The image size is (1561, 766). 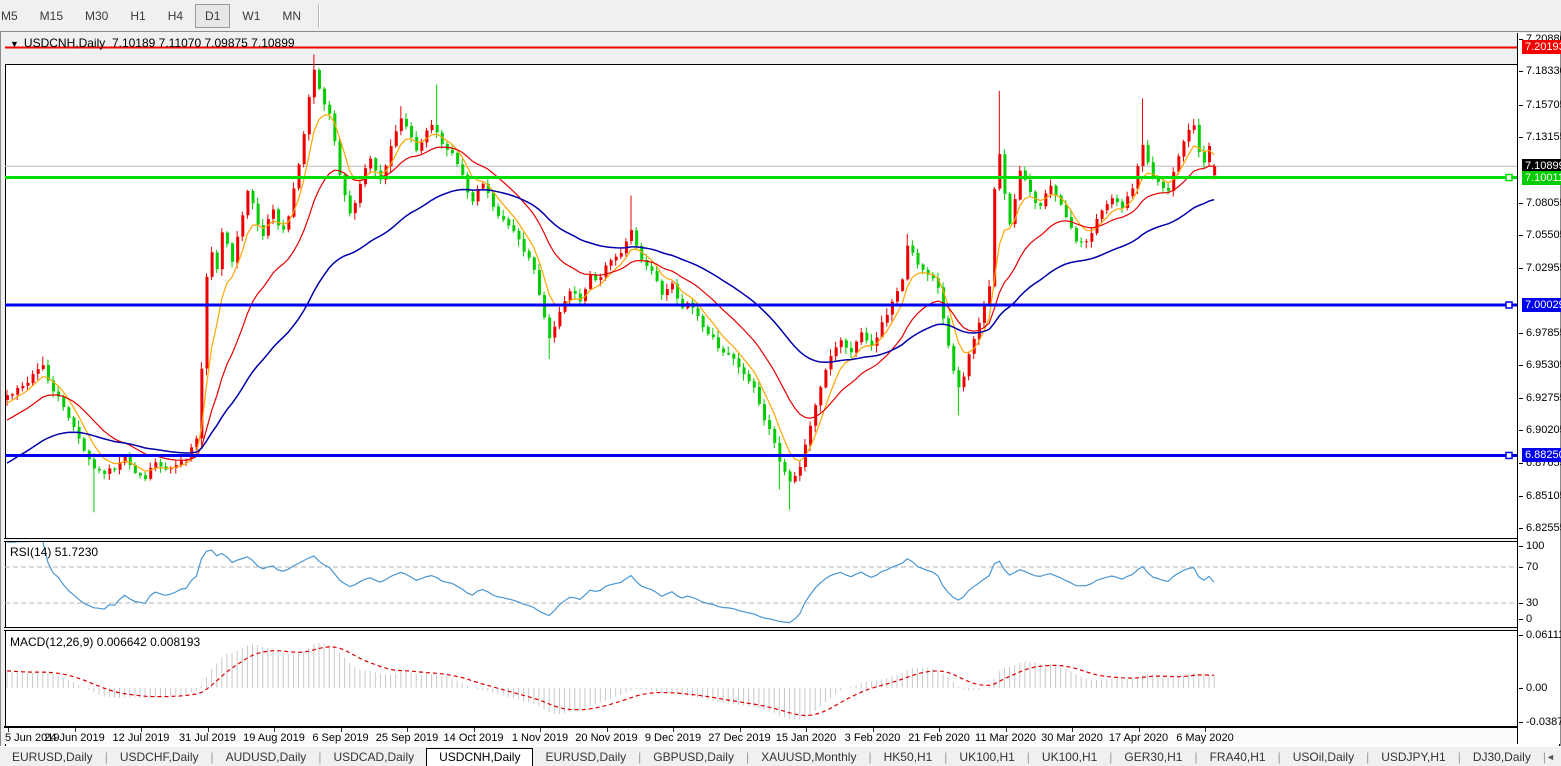 I want to click on chart-tab-gbpusd-daily: GBPUSD,Daily, so click(x=693, y=757).